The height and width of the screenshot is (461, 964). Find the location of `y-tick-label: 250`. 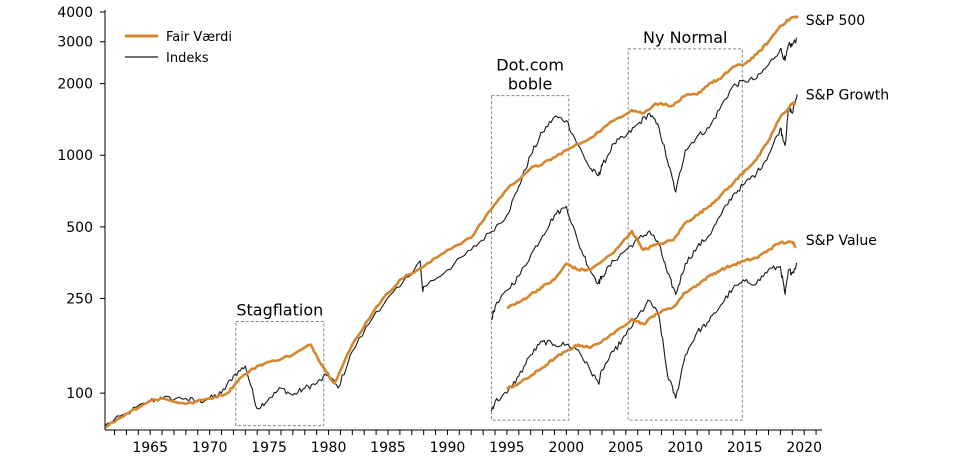

y-tick-label: 250 is located at coordinates (79, 299).